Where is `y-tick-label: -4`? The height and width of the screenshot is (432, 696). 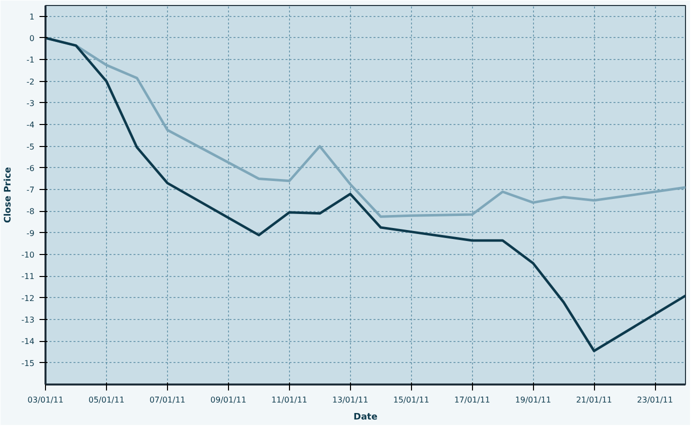
y-tick-label: -4 is located at coordinates (30, 125).